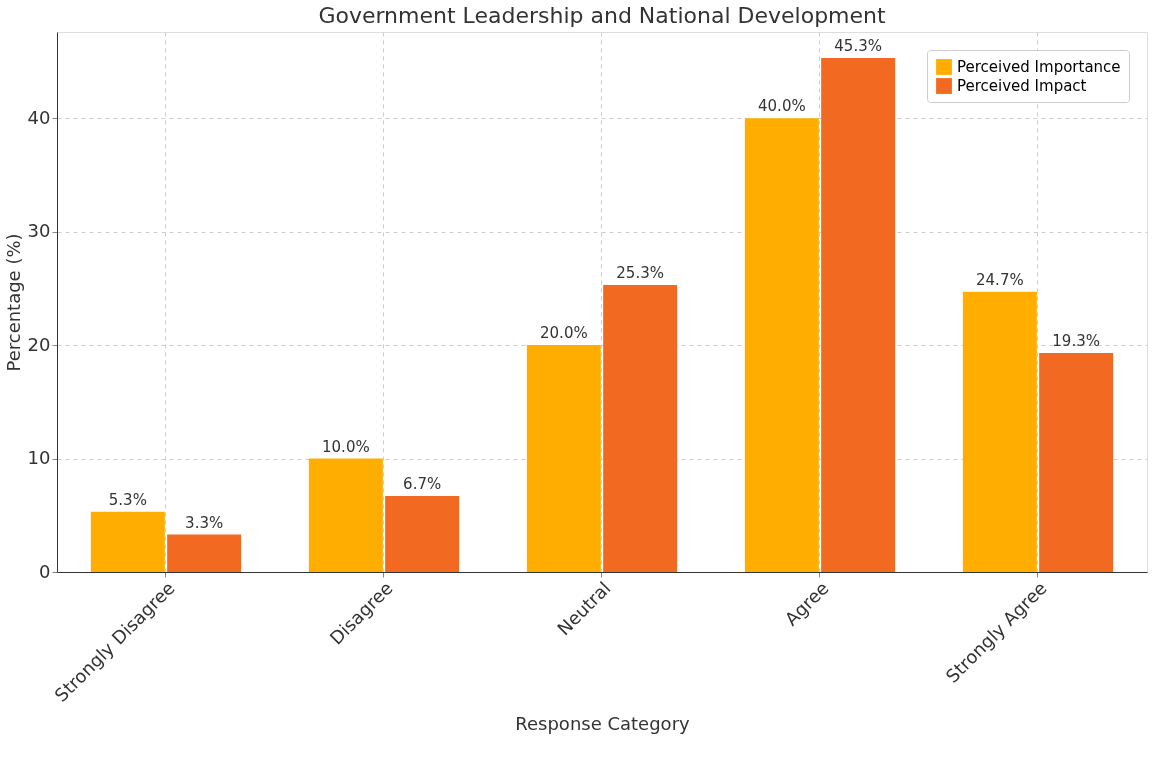 The image size is (1165, 780). I want to click on data-label: 20.0%, so click(564, 333).